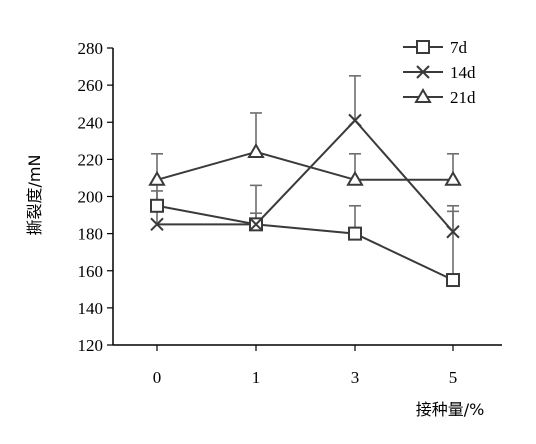 The width and height of the screenshot is (536, 444). Describe the element at coordinates (91, 197) in the screenshot. I see `y-tick-label: 200` at that location.